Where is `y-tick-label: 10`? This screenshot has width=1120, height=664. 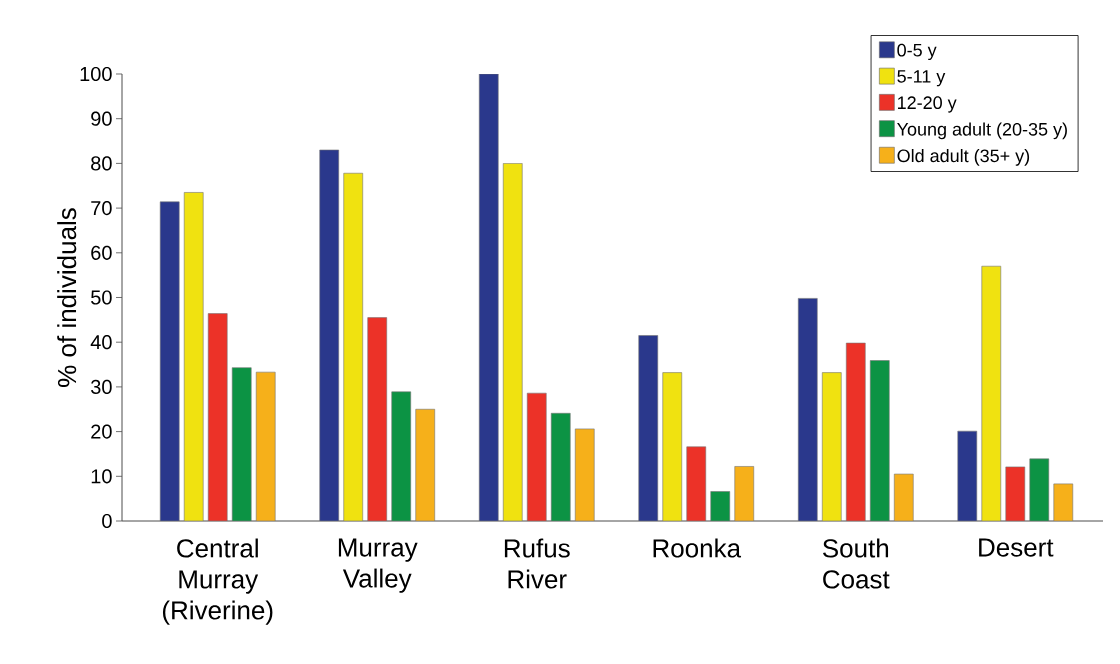 y-tick-label: 10 is located at coordinates (101, 476).